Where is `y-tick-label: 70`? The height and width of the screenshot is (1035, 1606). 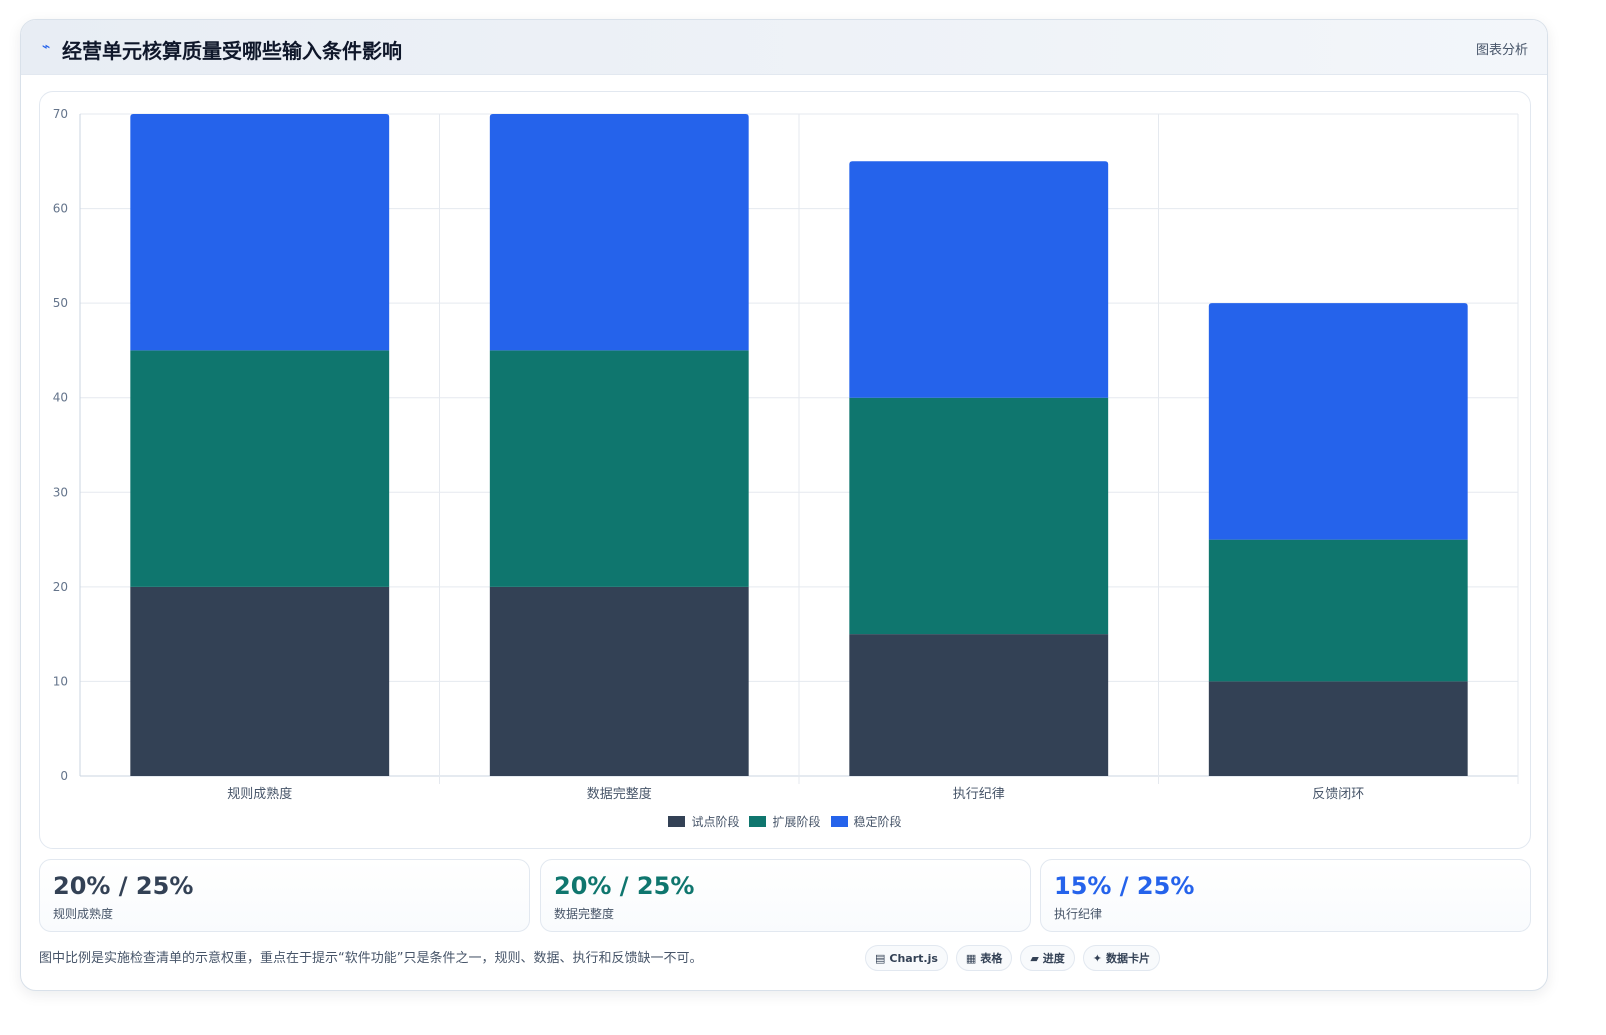 y-tick-label: 70 is located at coordinates (60, 114).